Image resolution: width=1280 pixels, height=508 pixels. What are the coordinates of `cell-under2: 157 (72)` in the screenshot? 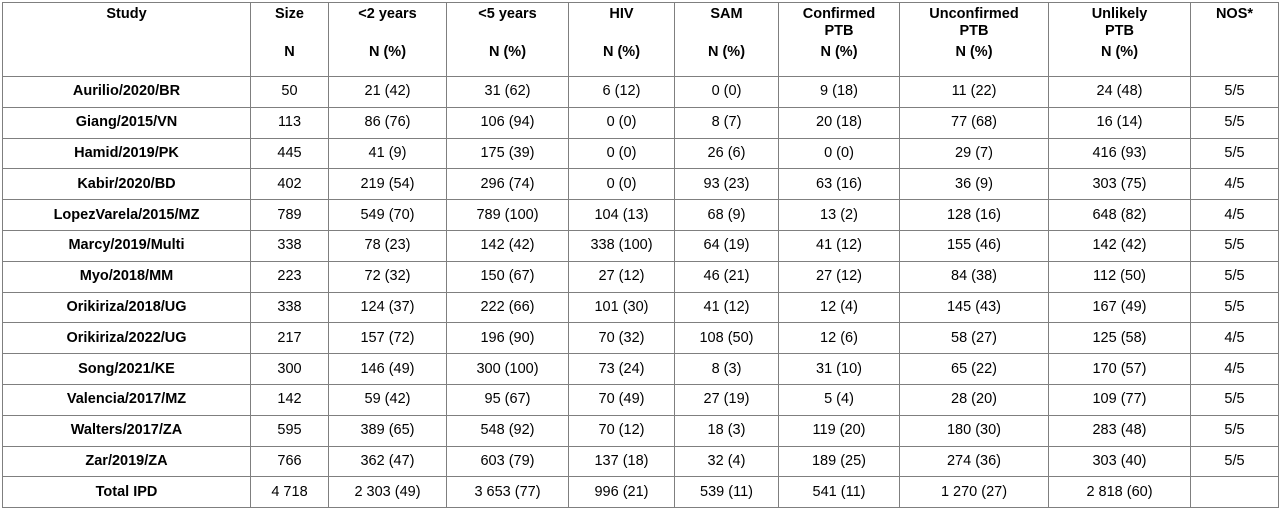 It's located at (387, 338).